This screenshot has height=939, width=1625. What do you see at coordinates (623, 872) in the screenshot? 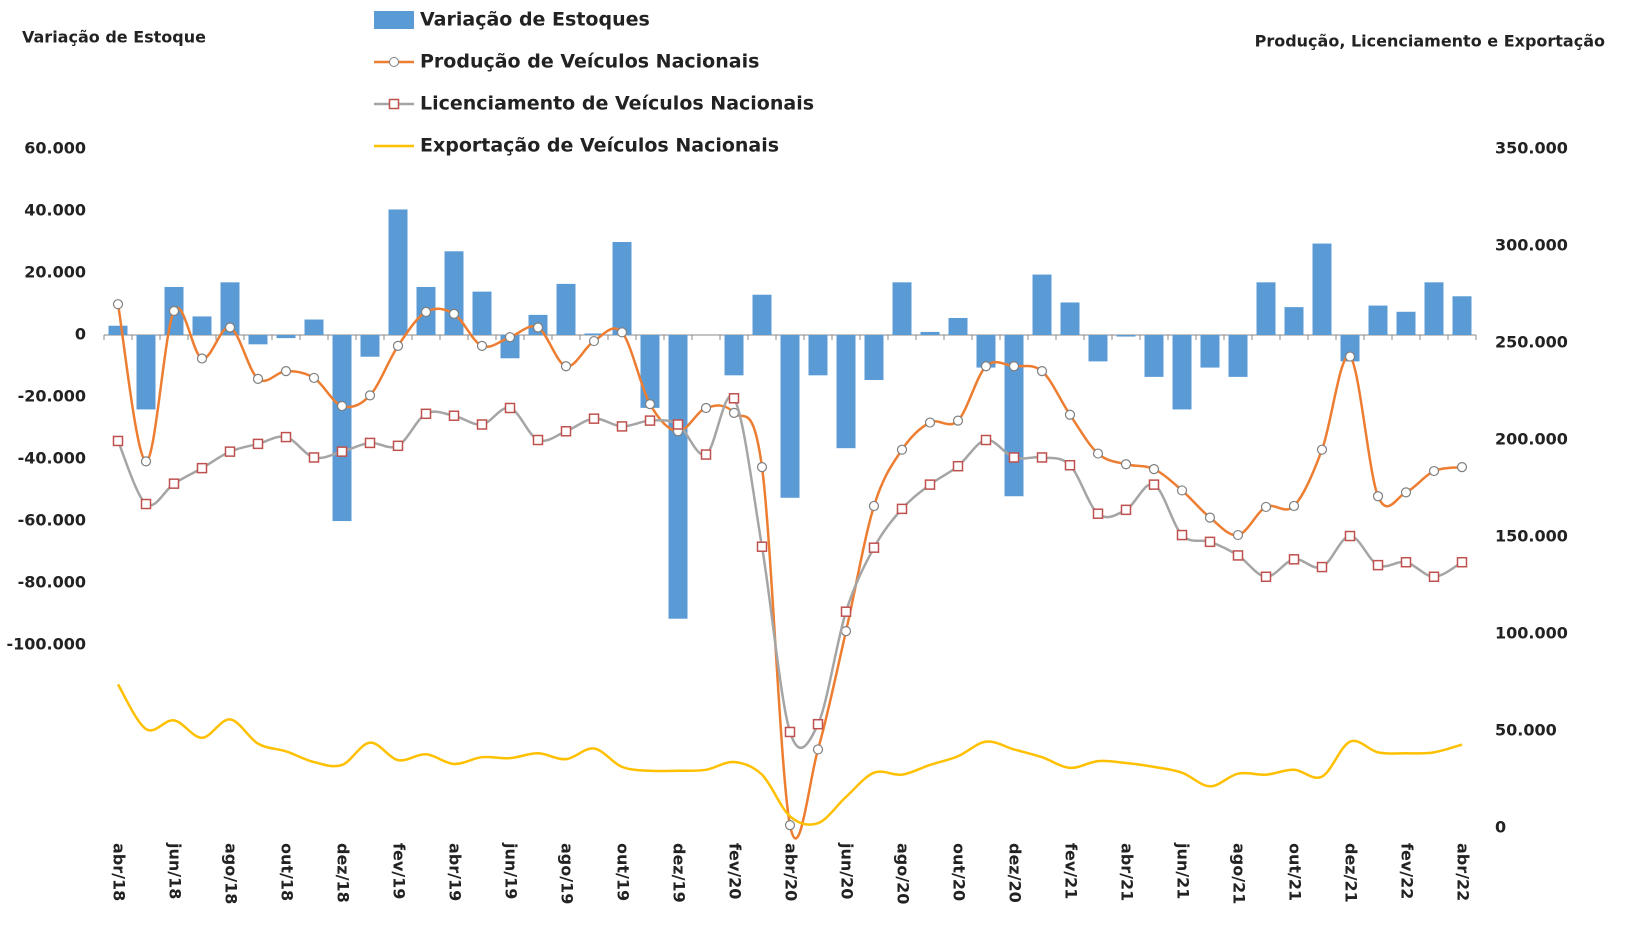
I see `x-tick-label: out/19` at bounding box center [623, 872].